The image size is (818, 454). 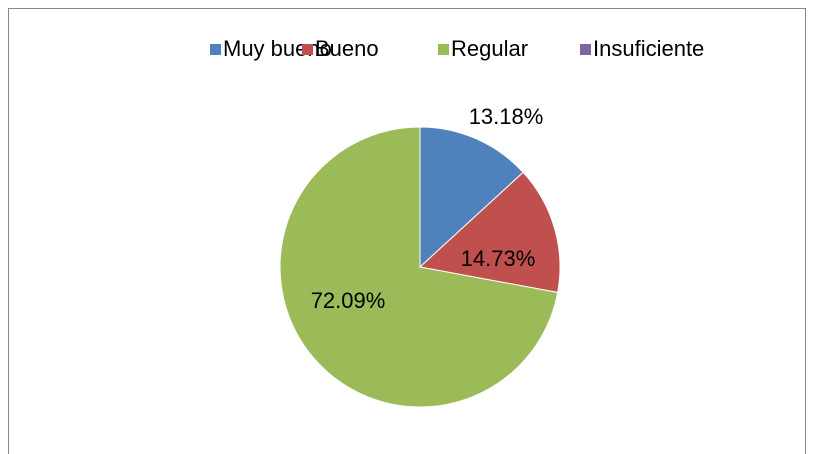 What do you see at coordinates (348, 300) in the screenshot?
I see `data-label: 72.09%` at bounding box center [348, 300].